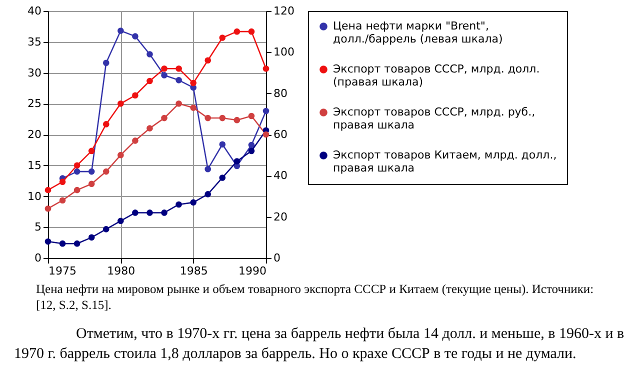  I want to click on y-tick-label: 35, so click(35, 41).